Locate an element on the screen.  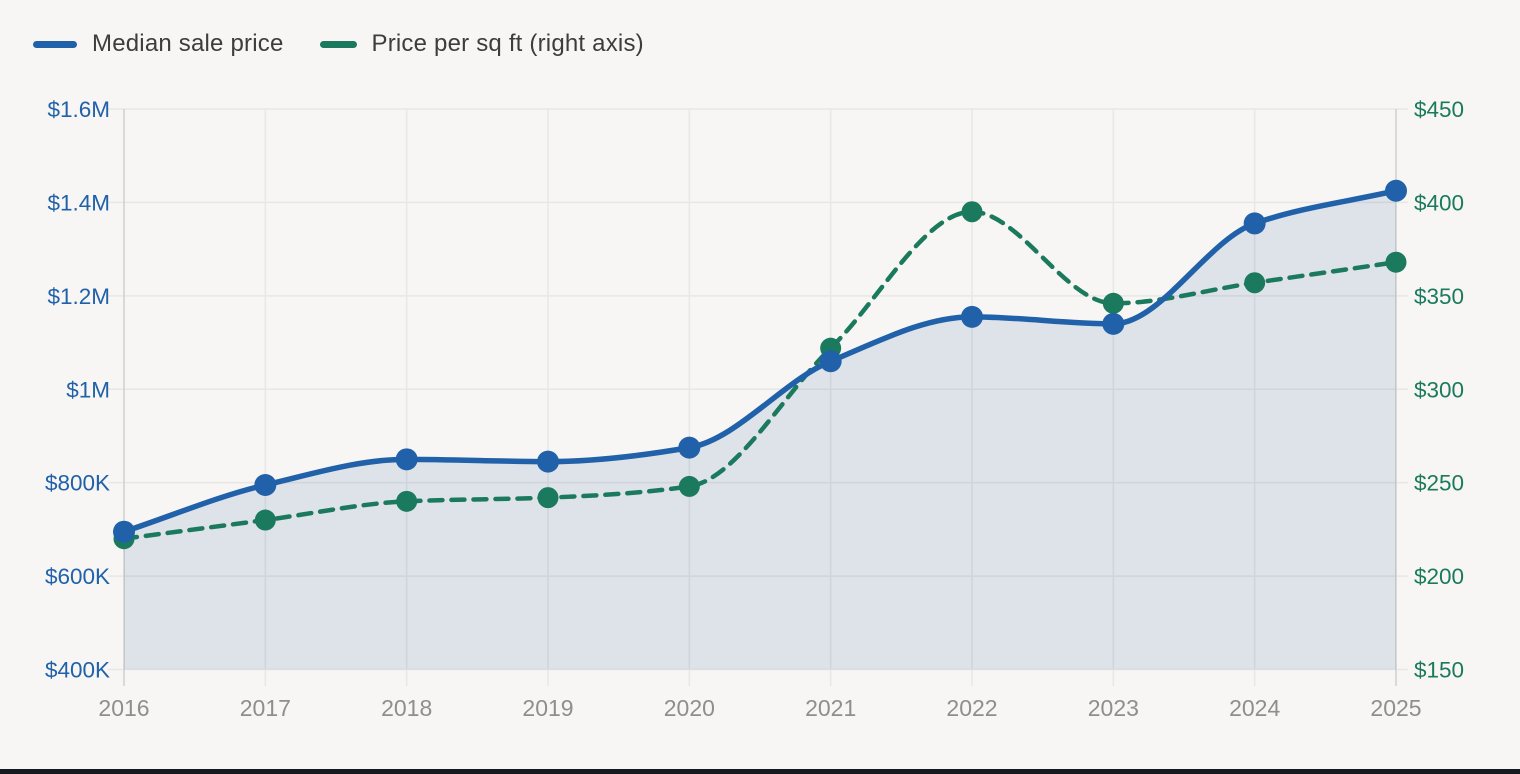
left-axis-tick-label: $1.2M is located at coordinates (78, 296).